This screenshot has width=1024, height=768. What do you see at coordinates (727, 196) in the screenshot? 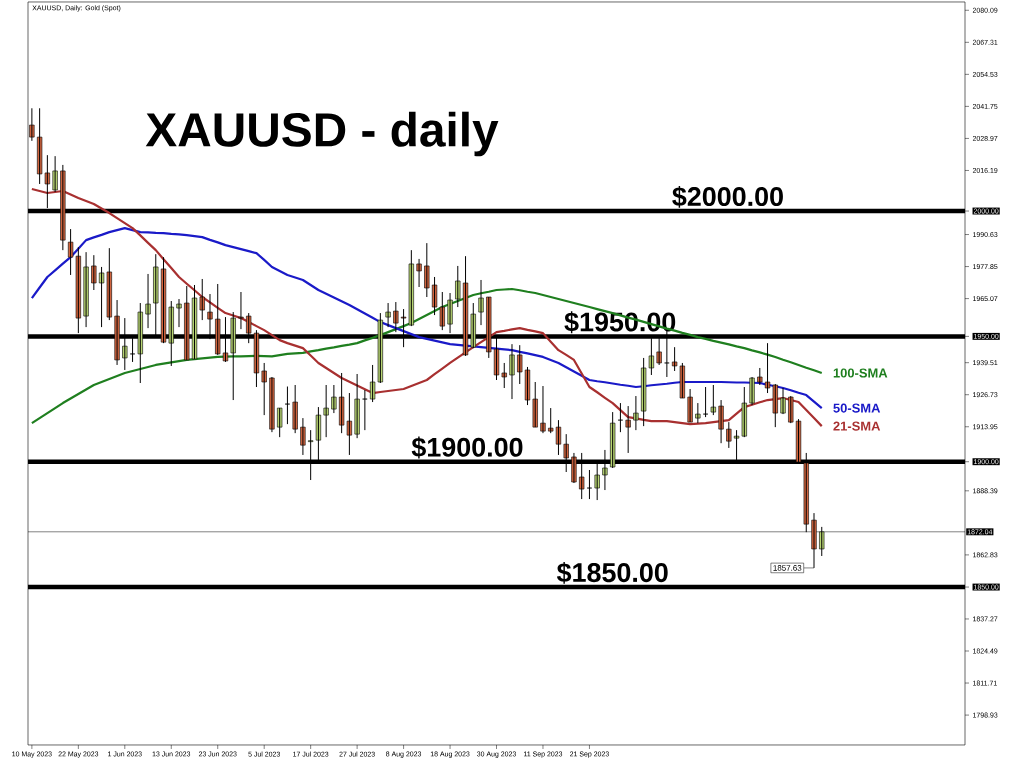
I see `ref-line-label: $2000.00` at bounding box center [727, 196].